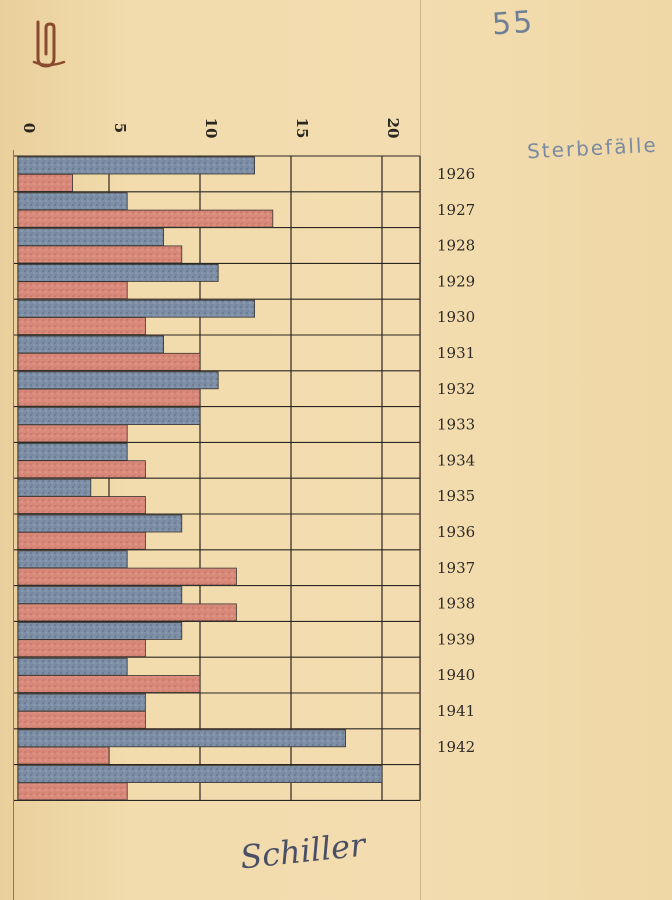  I want to click on bar-series-b-1937, so click(127, 576).